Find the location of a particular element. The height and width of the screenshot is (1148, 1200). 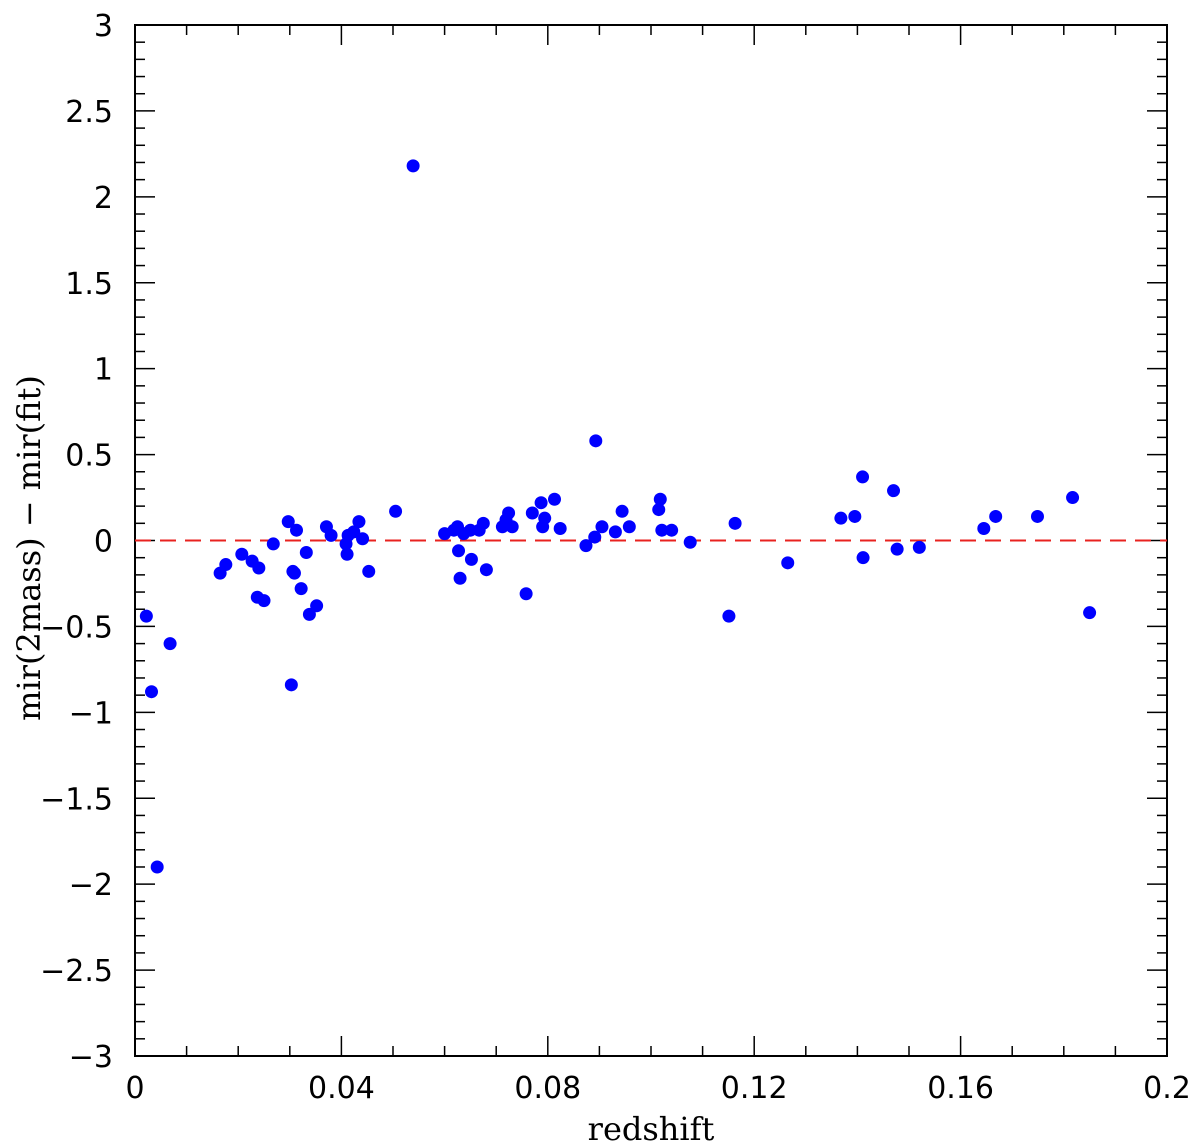

y-tick-label: 0 is located at coordinates (103, 542).